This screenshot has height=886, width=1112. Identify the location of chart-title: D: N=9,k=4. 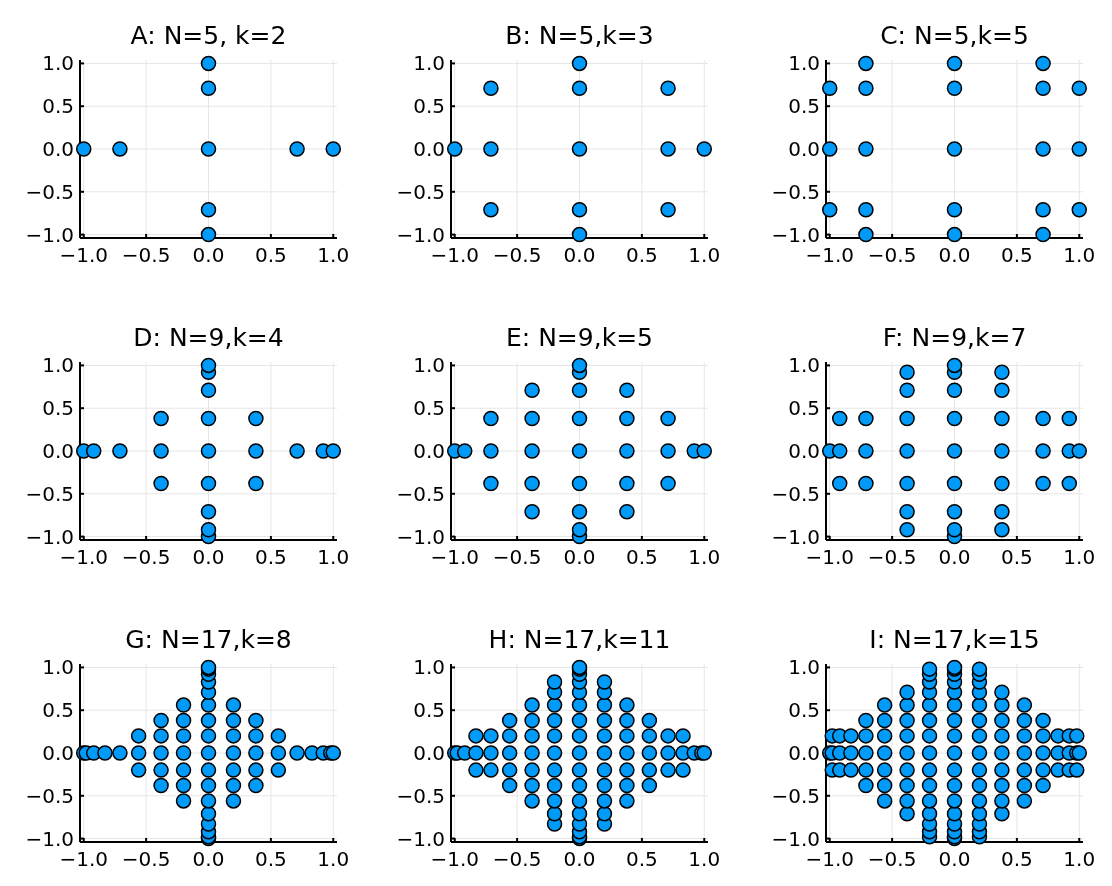
(208, 337).